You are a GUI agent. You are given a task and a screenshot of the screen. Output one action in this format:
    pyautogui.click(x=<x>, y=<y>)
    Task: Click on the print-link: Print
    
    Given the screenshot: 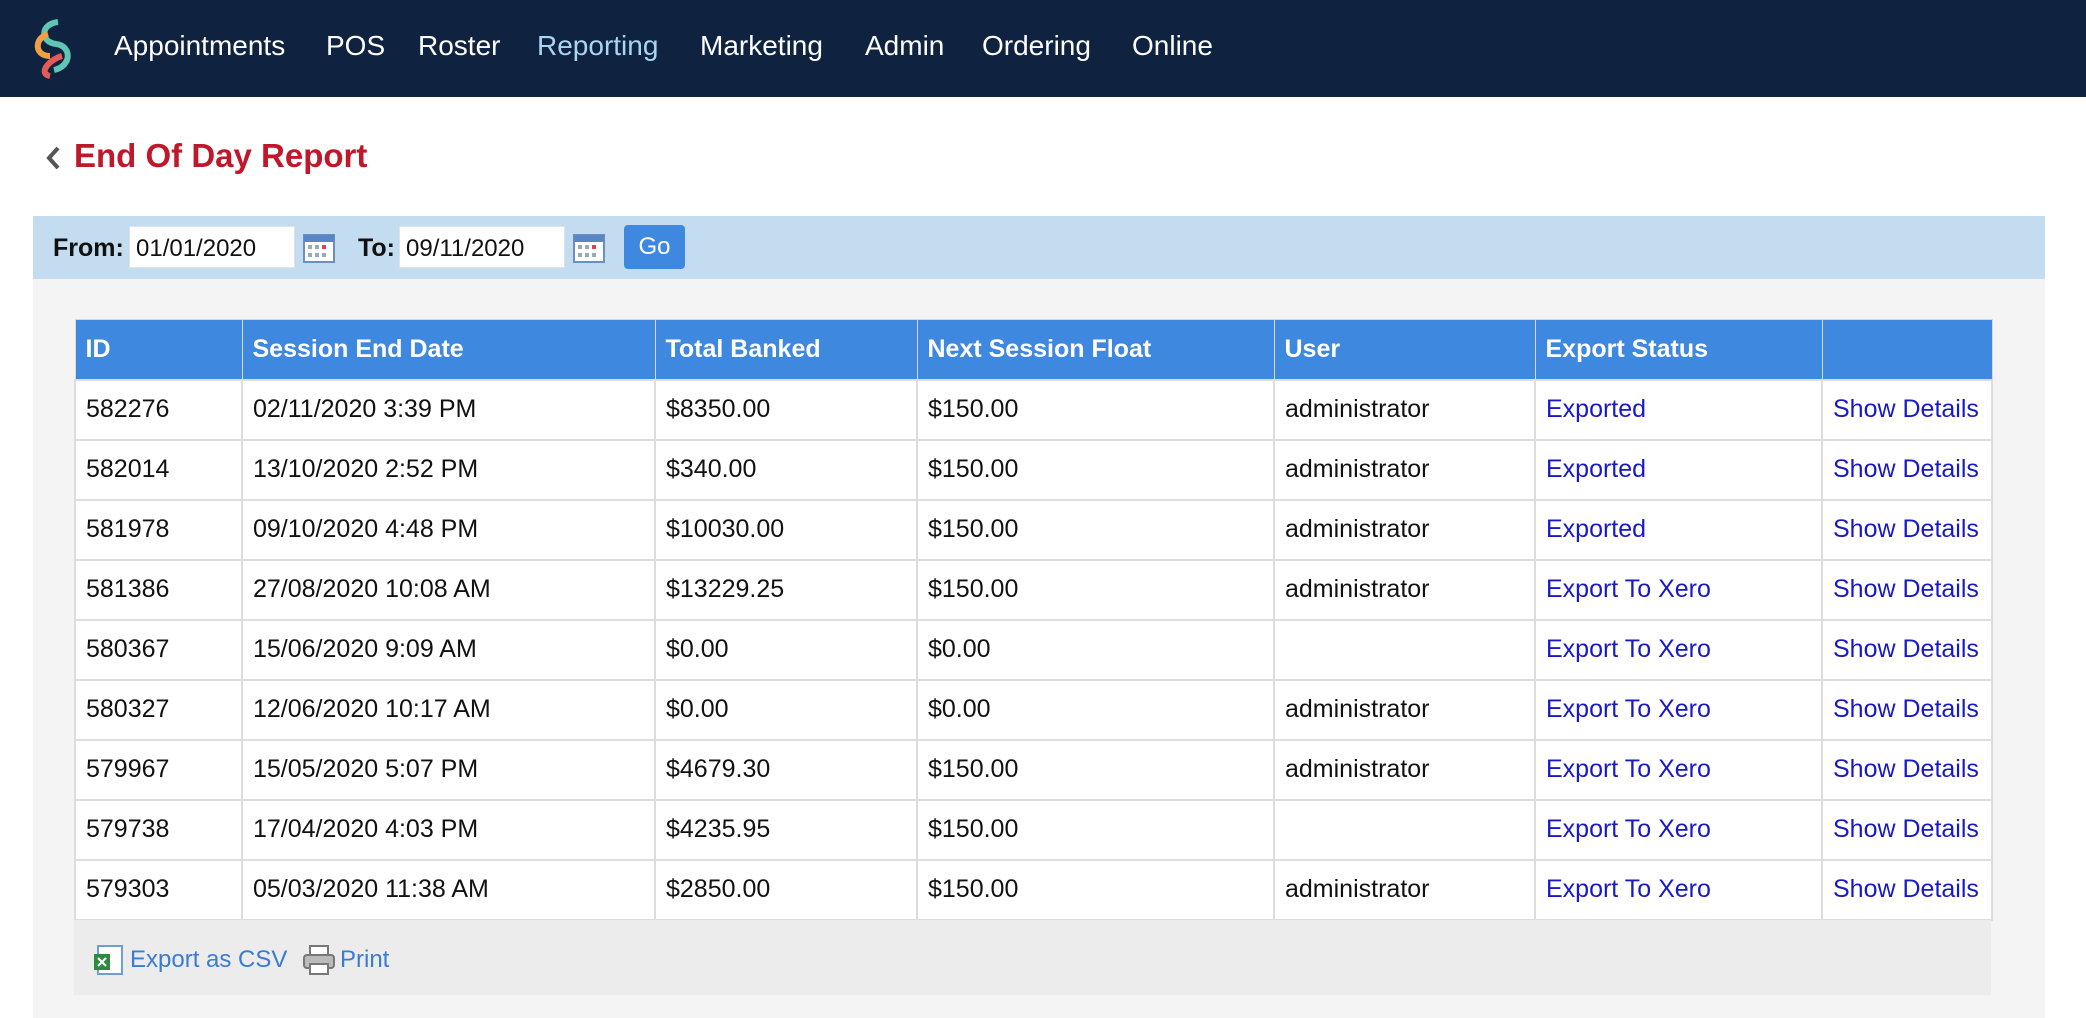 What is the action you would take?
    pyautogui.click(x=365, y=959)
    